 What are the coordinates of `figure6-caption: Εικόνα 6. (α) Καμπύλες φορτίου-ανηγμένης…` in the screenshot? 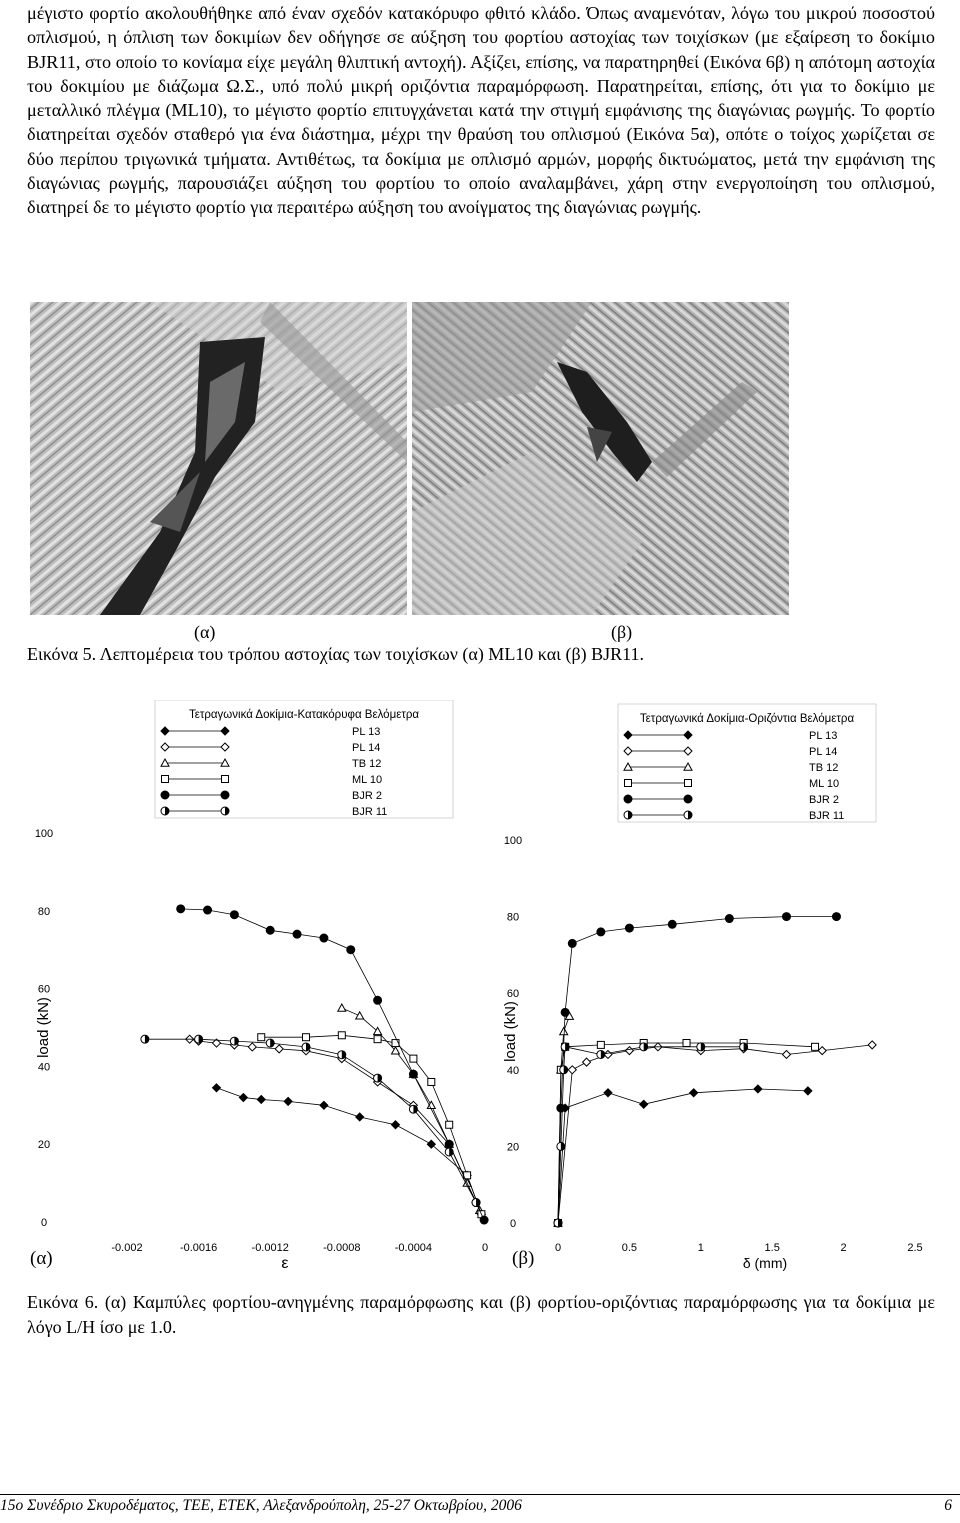 It's located at (481, 1314).